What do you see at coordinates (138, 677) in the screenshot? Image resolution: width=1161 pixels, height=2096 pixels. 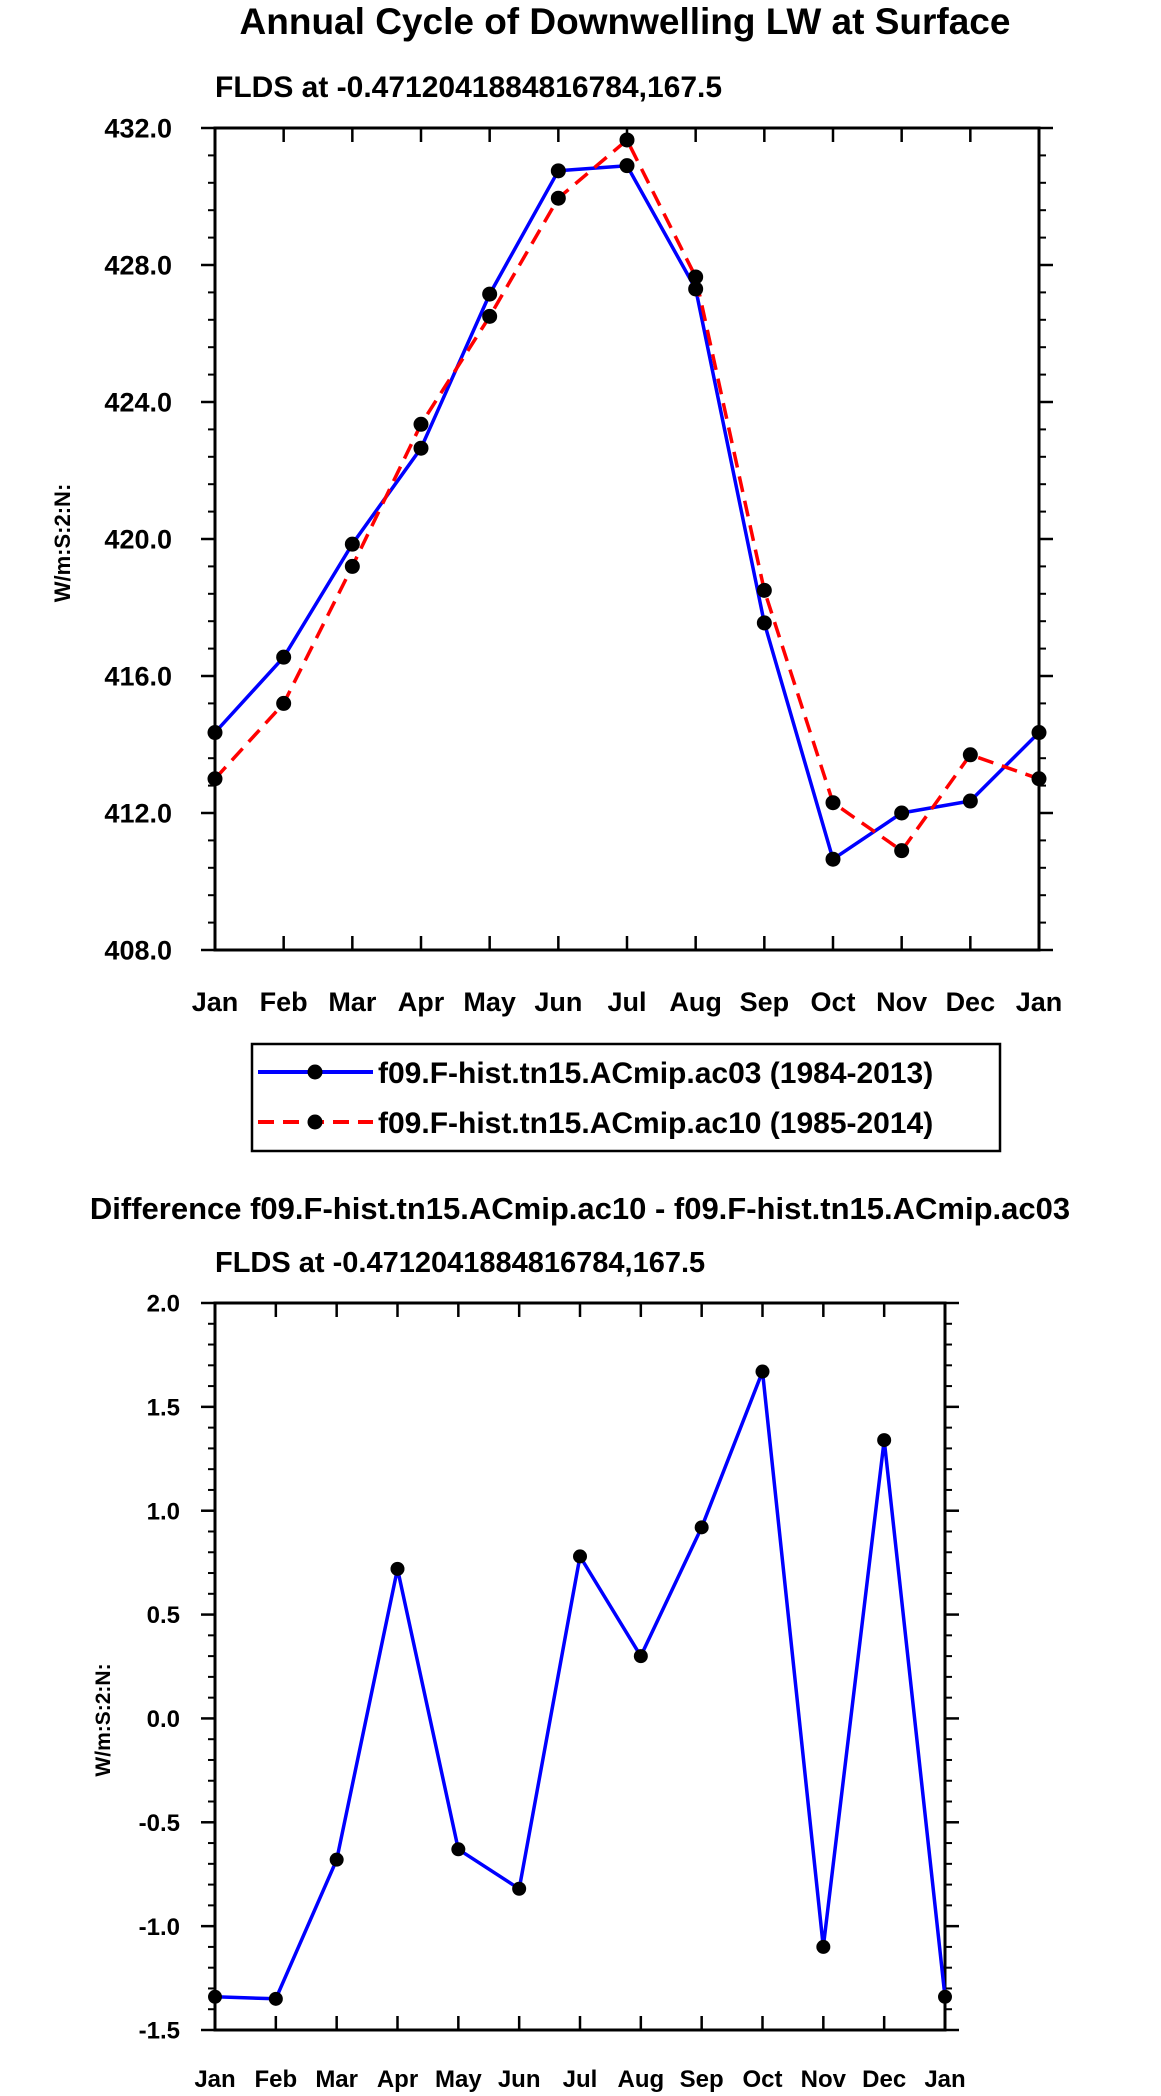 I see `chart1-ytick-label: 416.0` at bounding box center [138, 677].